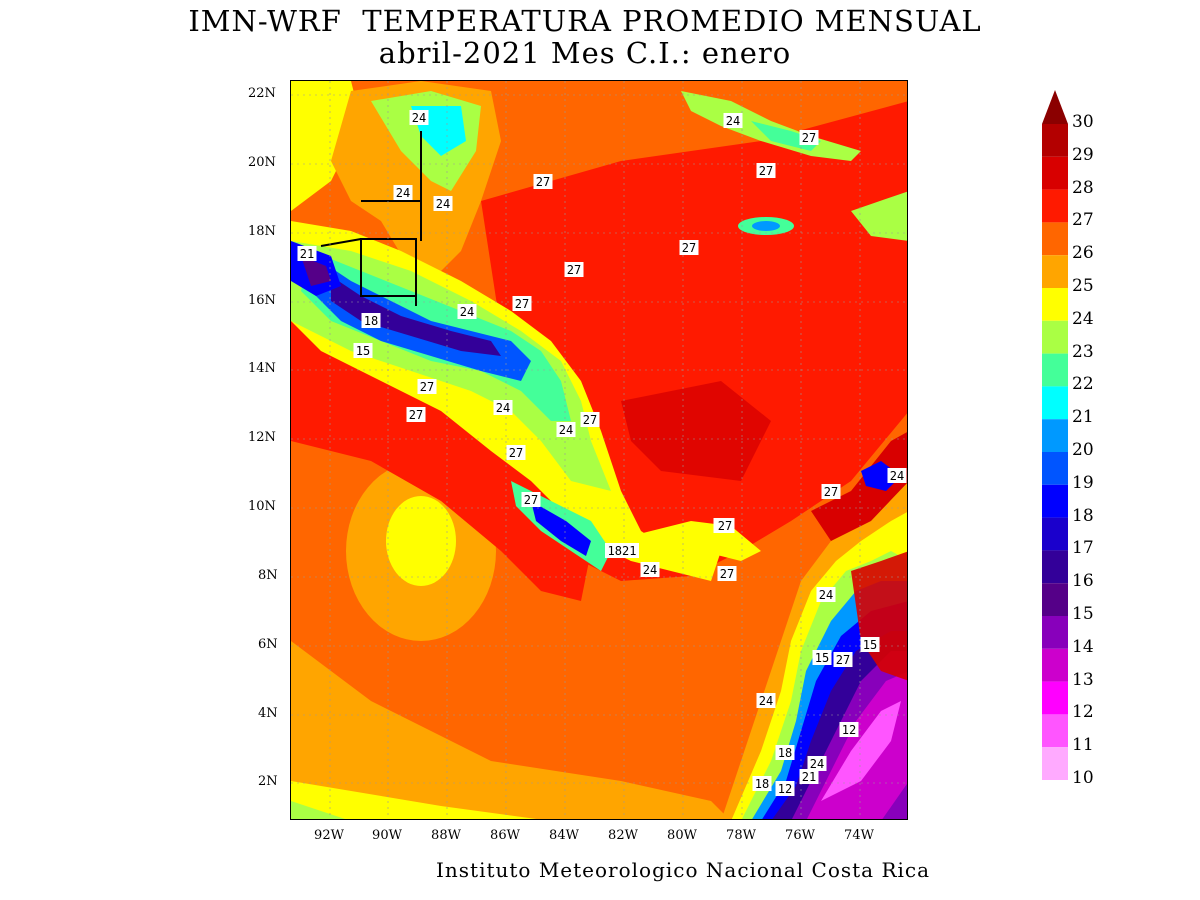  Describe the element at coordinates (1083, 548) in the screenshot. I see `colorbar-level-label: 17` at that location.